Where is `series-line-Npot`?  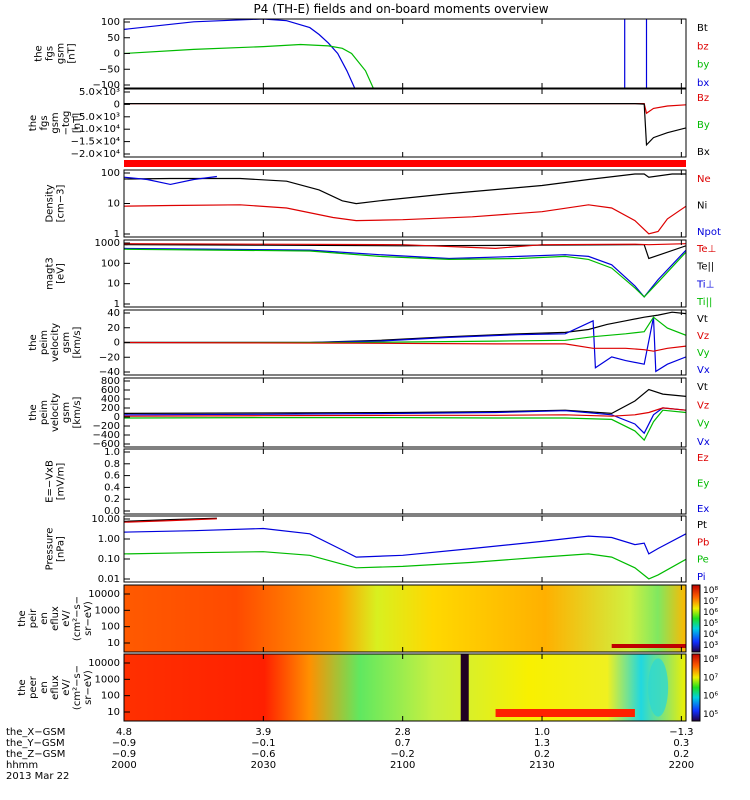 series-line-Npot is located at coordinates (170, 180).